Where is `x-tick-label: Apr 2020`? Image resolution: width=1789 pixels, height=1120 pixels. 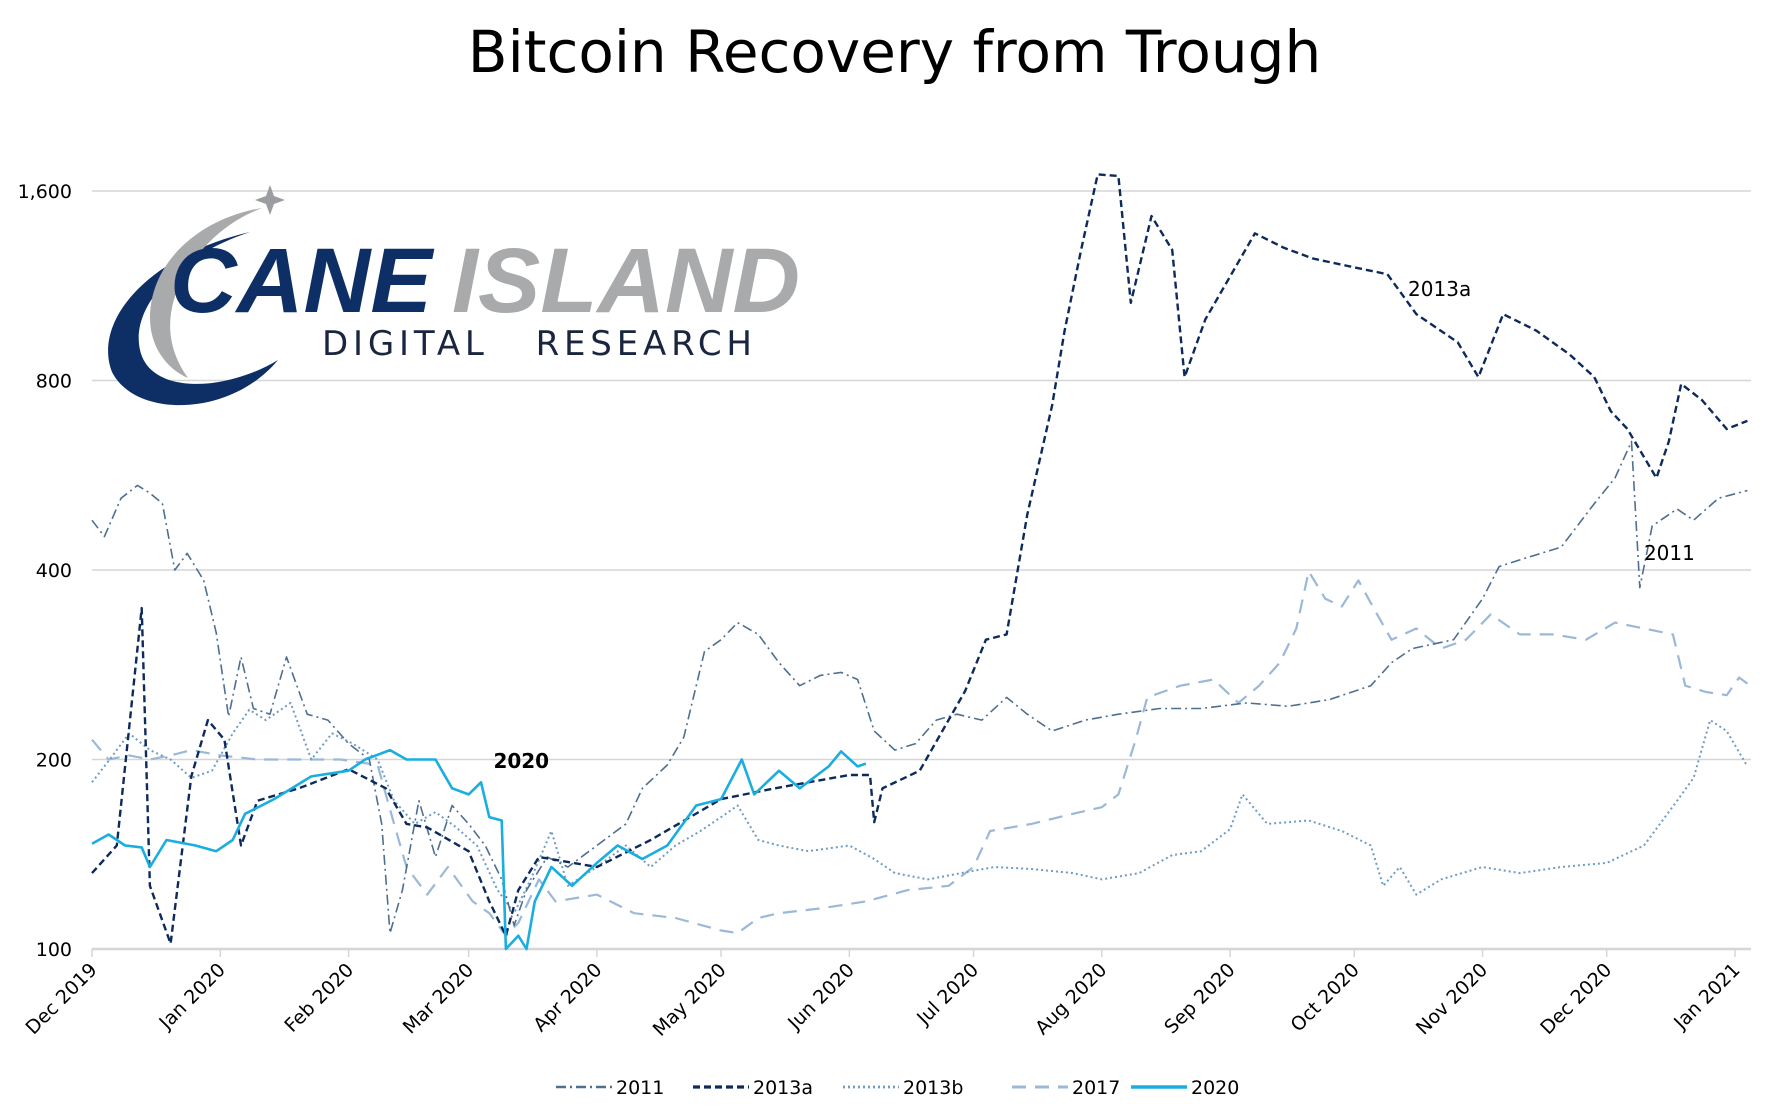 x-tick-label: Apr 2020 is located at coordinates (567, 997).